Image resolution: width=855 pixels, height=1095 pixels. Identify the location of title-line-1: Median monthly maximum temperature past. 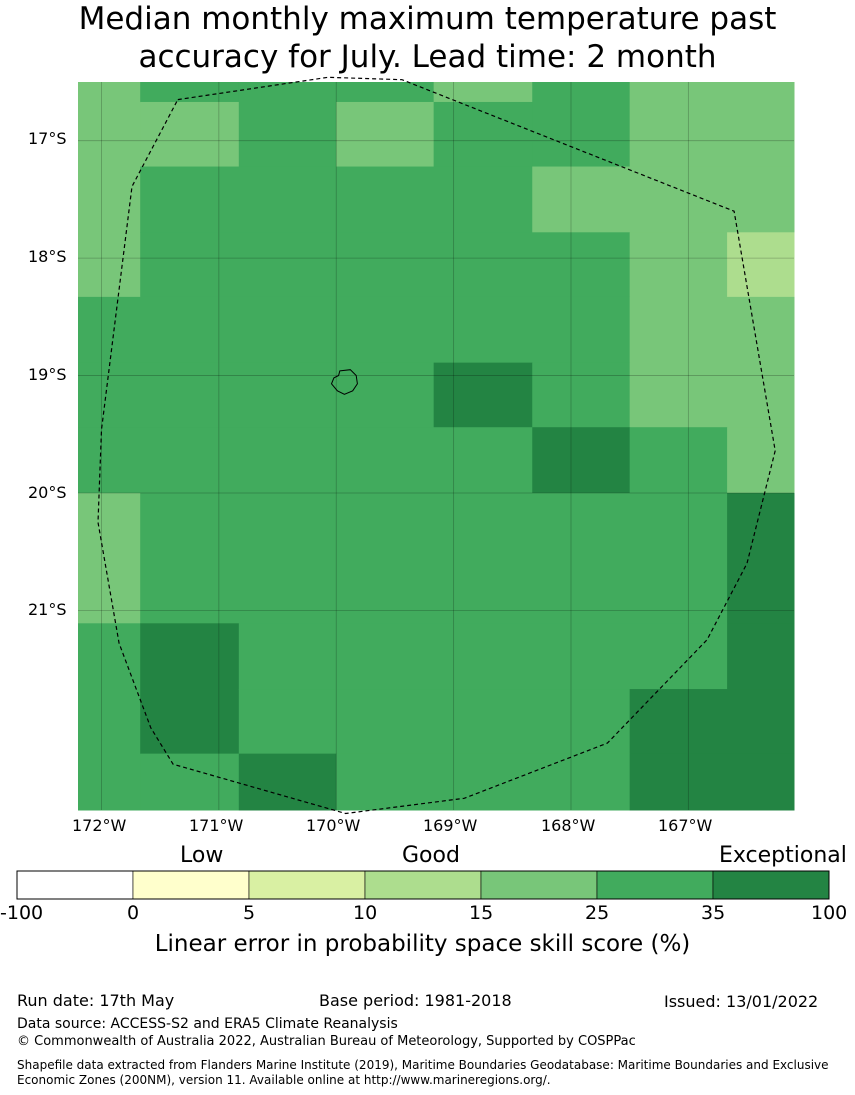
(427, 19).